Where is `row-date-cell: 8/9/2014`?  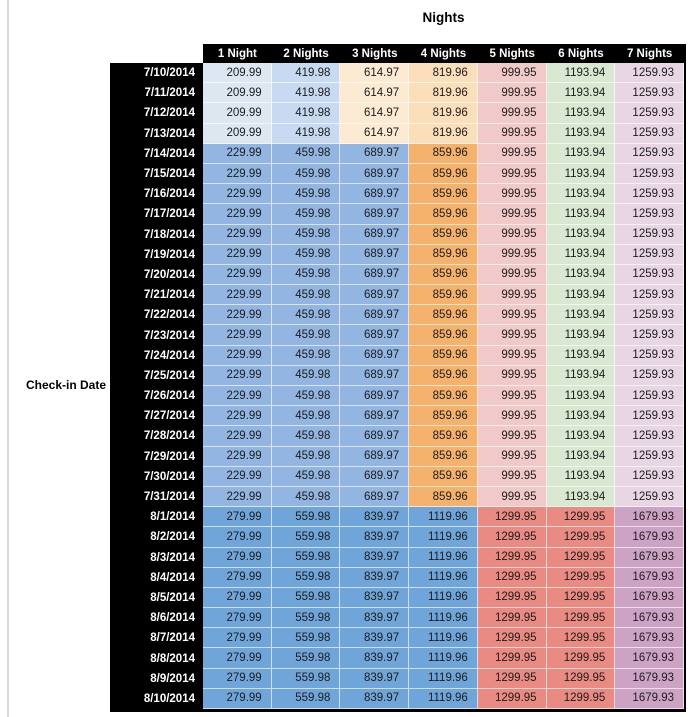 row-date-cell: 8/9/2014 is located at coordinates (156, 678).